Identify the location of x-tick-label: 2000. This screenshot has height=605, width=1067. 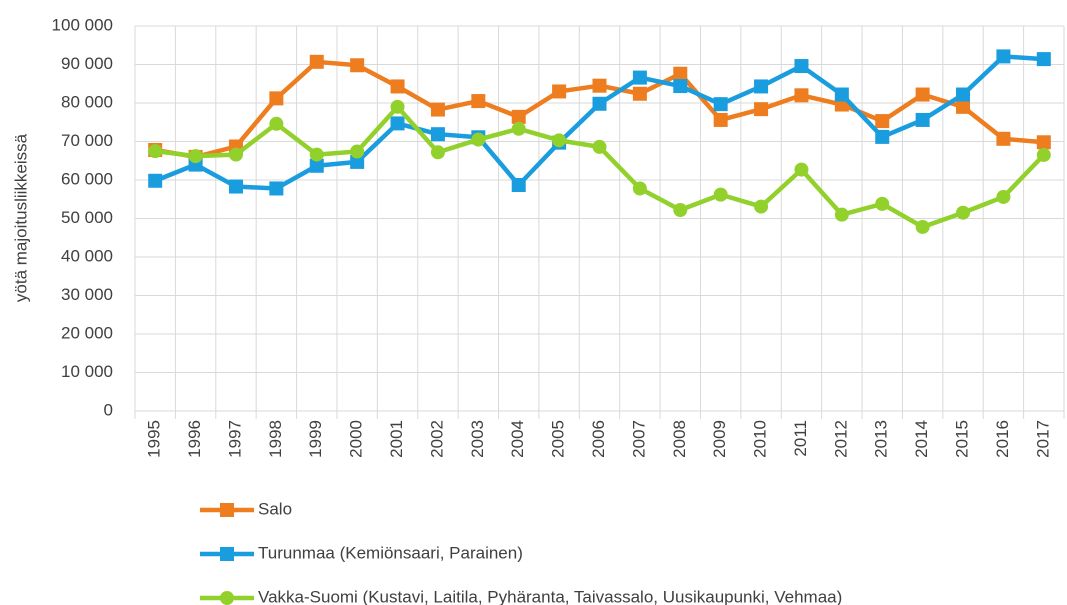
(356, 439).